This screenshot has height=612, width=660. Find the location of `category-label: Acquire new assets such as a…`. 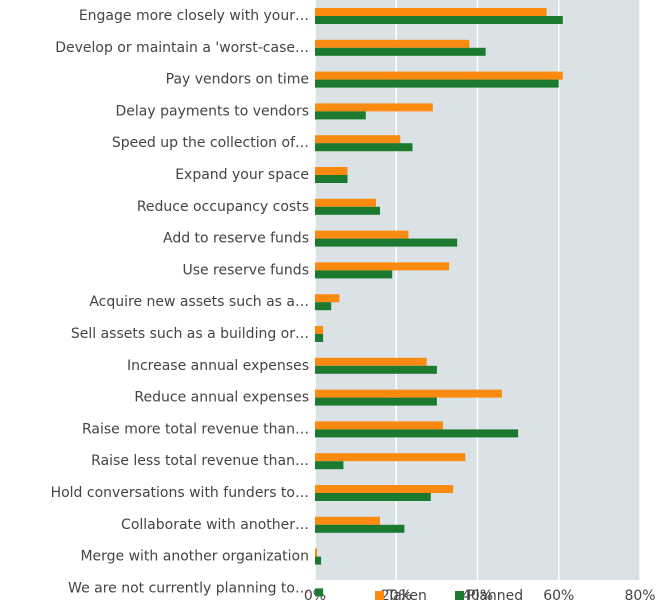

category-label: Acquire new assets such as a… is located at coordinates (199, 302).